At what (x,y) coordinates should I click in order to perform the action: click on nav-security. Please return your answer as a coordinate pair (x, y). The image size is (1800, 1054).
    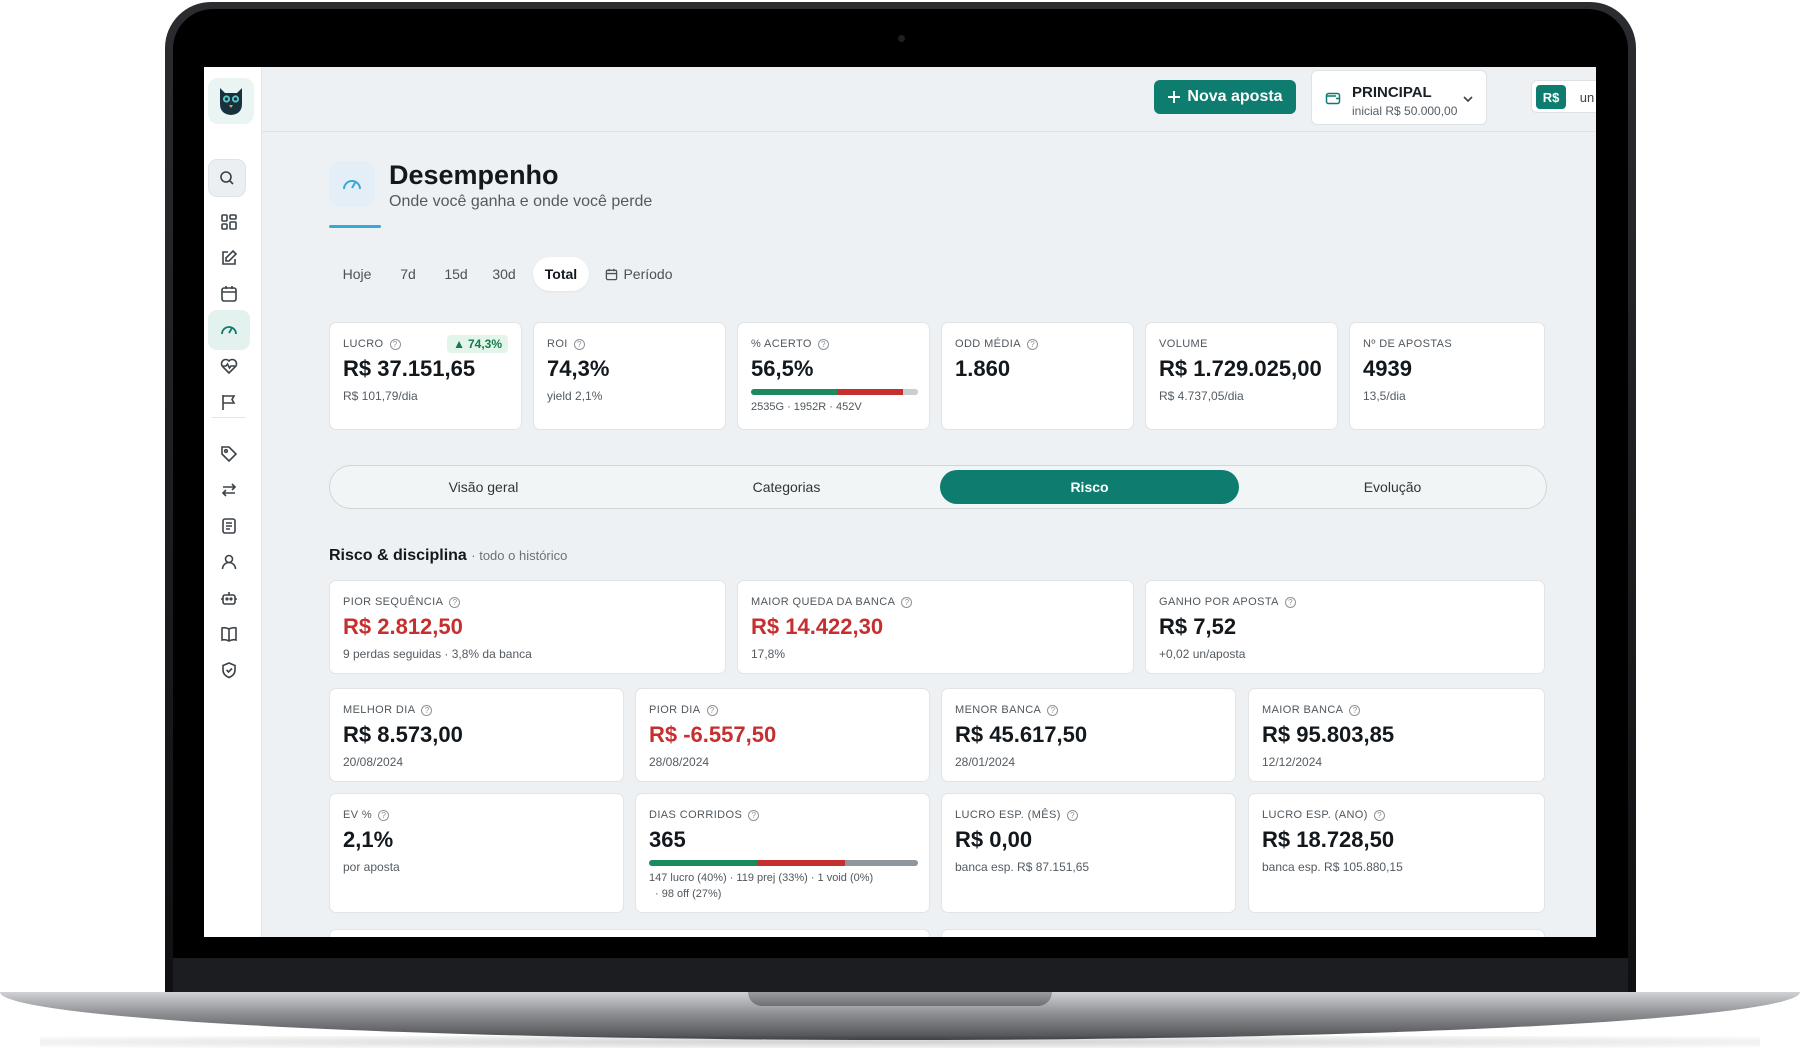
    Looking at the image, I should click on (229, 670).